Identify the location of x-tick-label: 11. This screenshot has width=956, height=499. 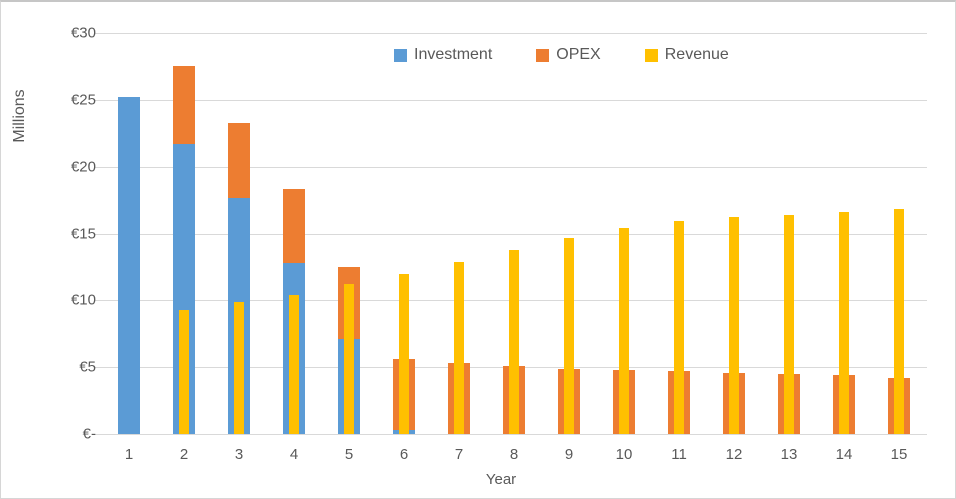
(679, 454).